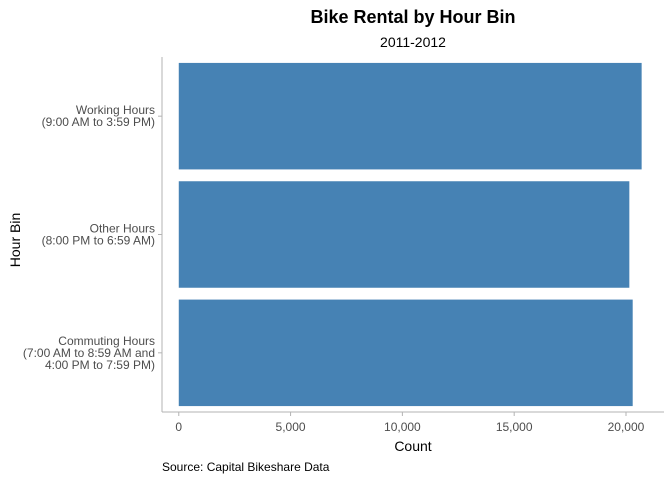 This screenshot has height=480, width=672. Describe the element at coordinates (98, 235) in the screenshot. I see `y-tick-label-1: Other Hours (8:00 PM to 6:59 AM)` at that location.